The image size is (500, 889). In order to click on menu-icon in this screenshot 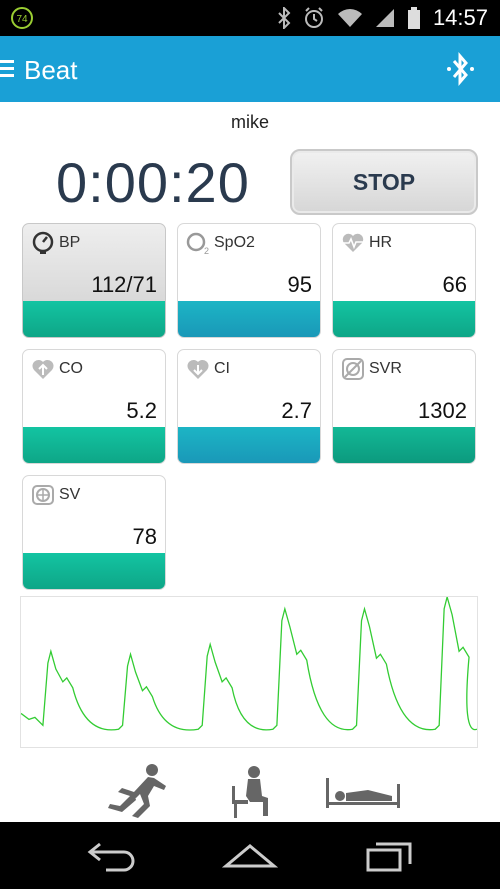, I will do `click(8, 69)`.